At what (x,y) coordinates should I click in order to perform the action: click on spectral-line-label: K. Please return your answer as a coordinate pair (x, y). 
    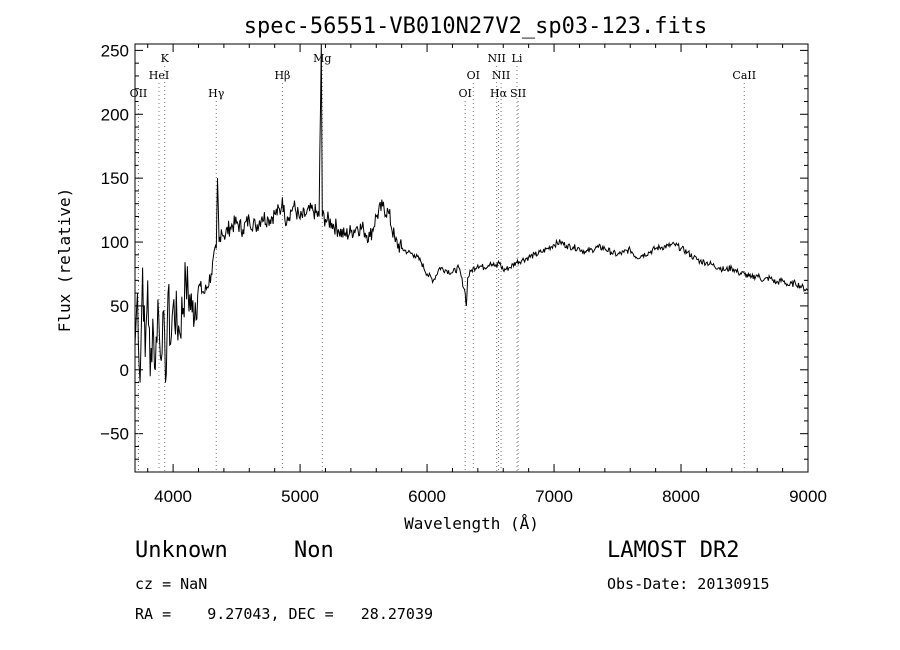
    Looking at the image, I should click on (165, 58).